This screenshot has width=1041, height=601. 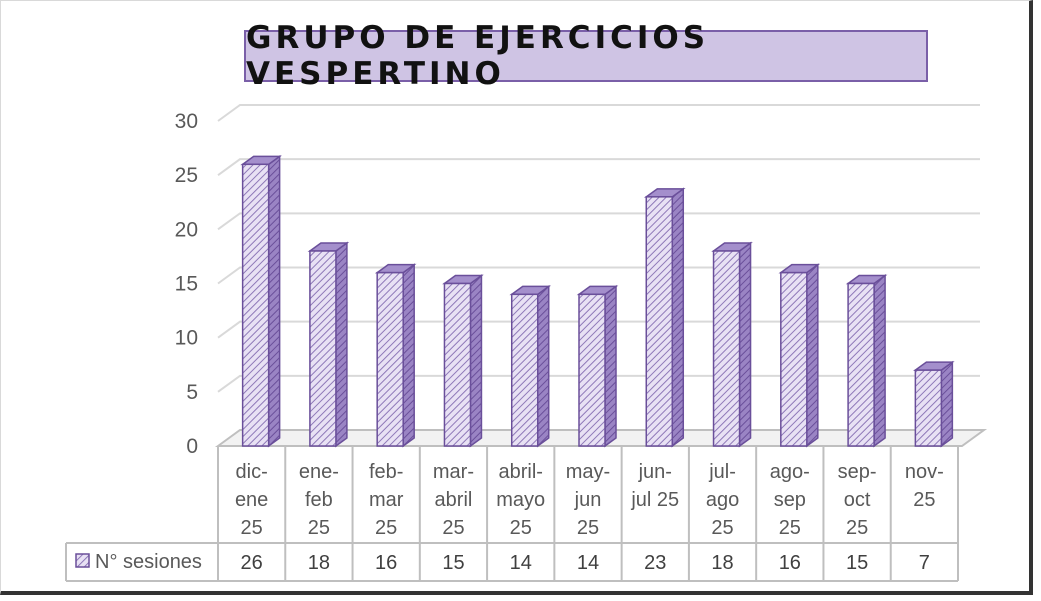 I want to click on category-label-line: jun-, so click(x=655, y=472).